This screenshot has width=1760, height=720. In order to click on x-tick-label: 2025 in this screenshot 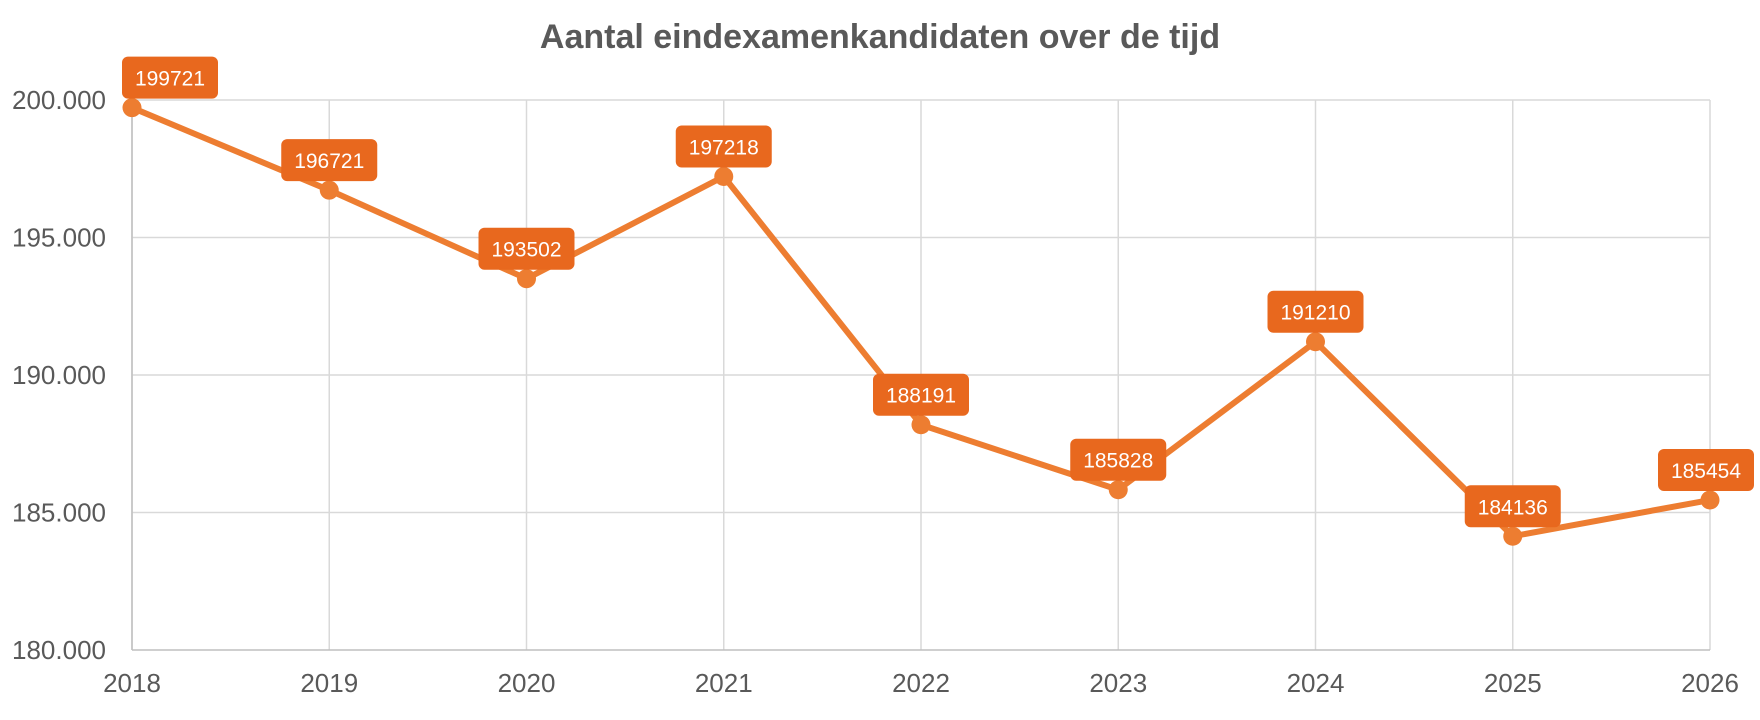, I will do `click(1513, 683)`.